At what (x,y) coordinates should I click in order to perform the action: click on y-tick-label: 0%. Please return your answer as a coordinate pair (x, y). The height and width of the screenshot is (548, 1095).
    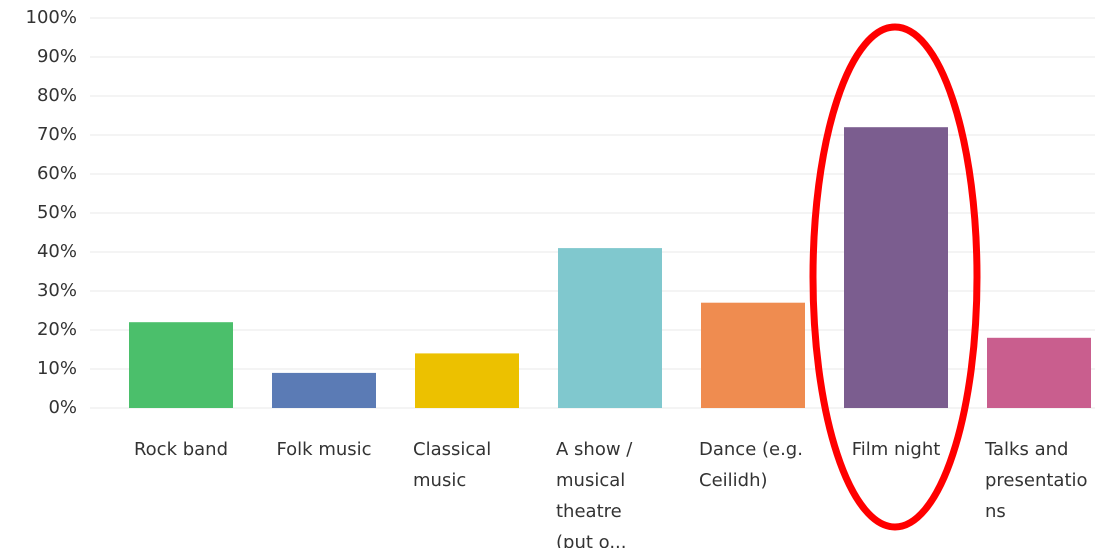
    Looking at the image, I should click on (62, 407).